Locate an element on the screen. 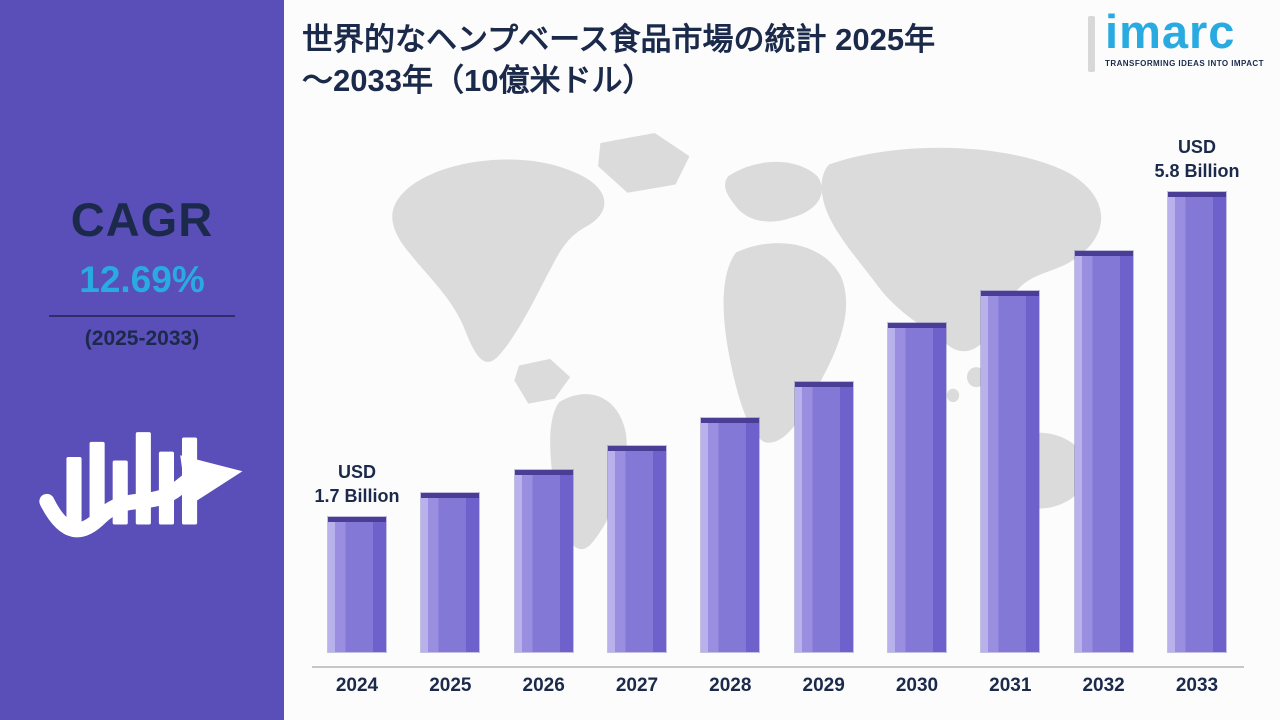 Image resolution: width=1280 pixels, height=720 pixels. x-tick-2028: 2028 is located at coordinates (730, 685).